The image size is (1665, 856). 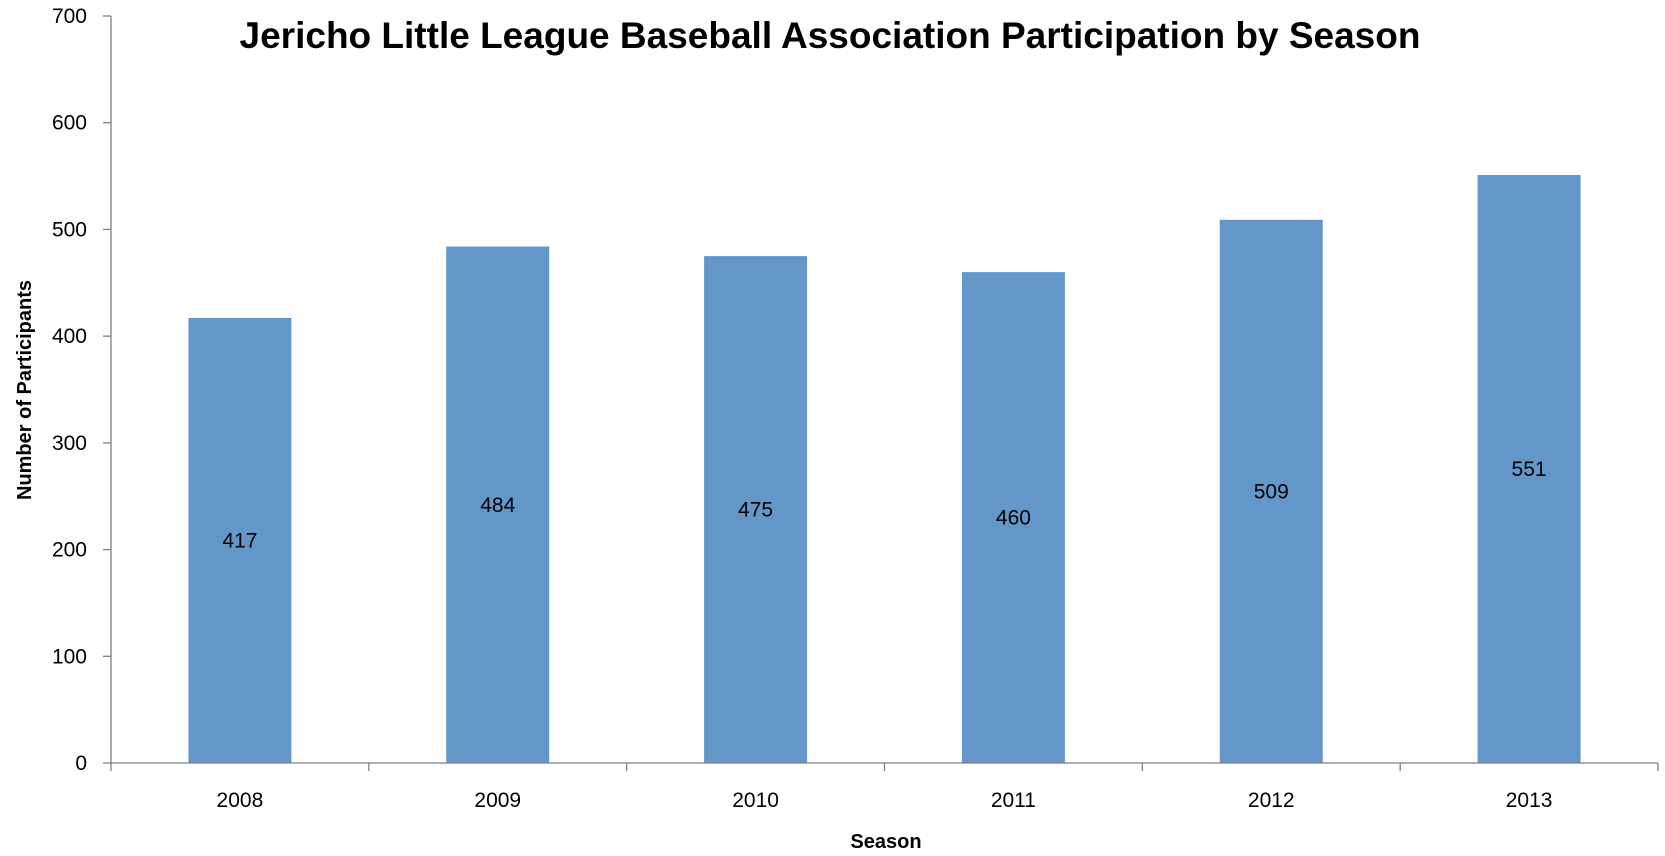 I want to click on data-label-2011: 460, so click(x=1013, y=518).